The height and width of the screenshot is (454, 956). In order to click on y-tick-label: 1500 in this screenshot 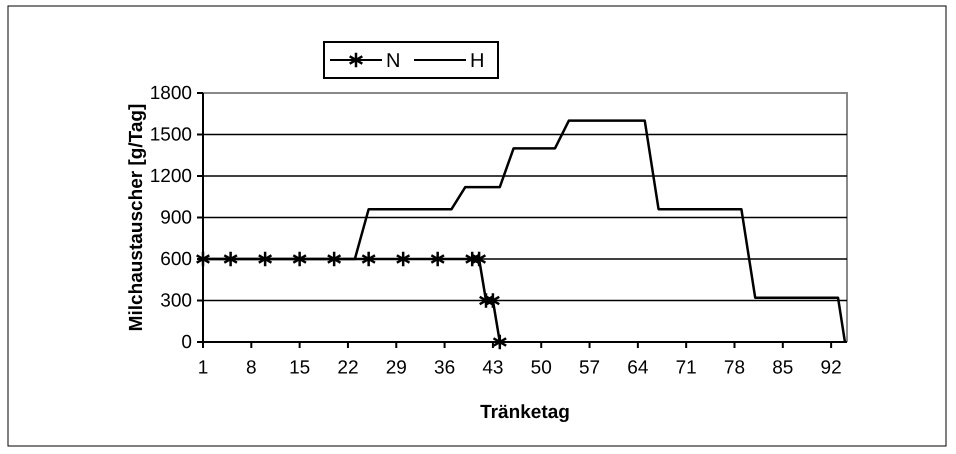, I will do `click(171, 135)`.